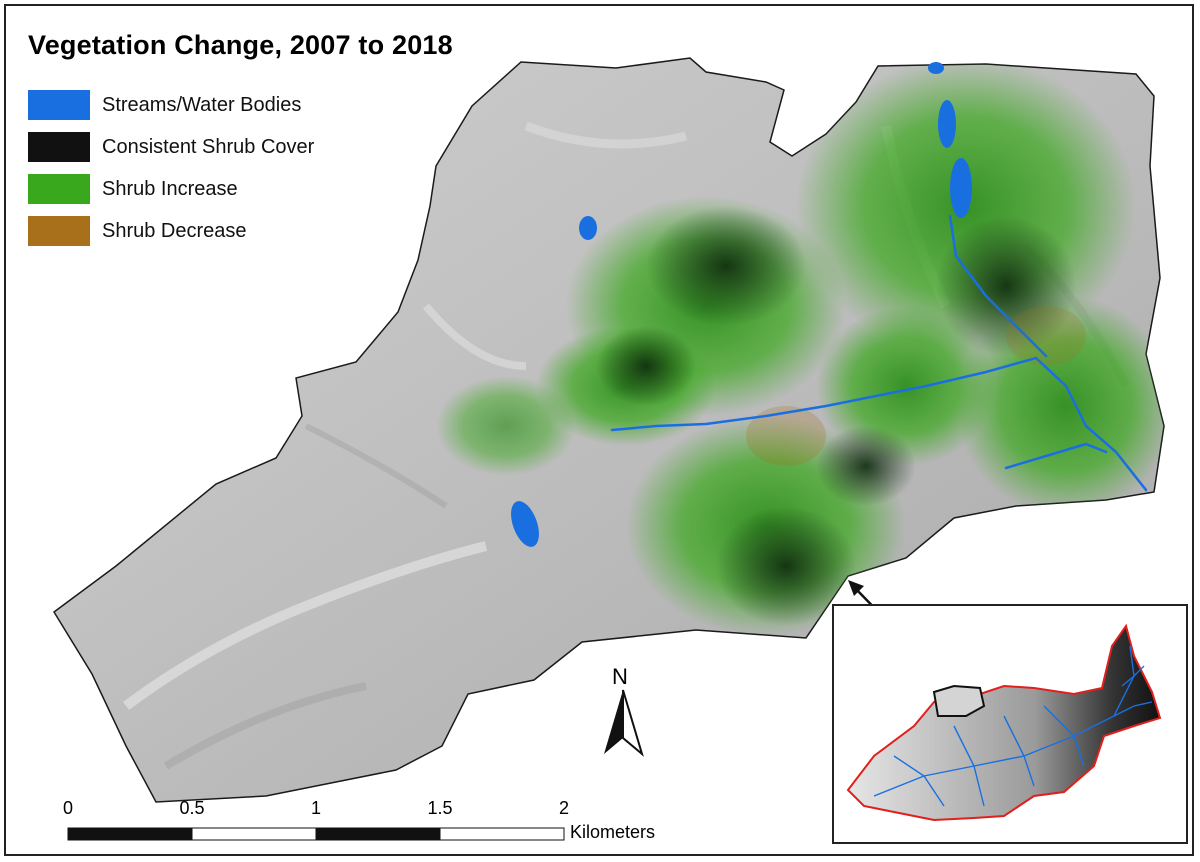  I want to click on inset-pointer-arrowhead, so click(856, 588).